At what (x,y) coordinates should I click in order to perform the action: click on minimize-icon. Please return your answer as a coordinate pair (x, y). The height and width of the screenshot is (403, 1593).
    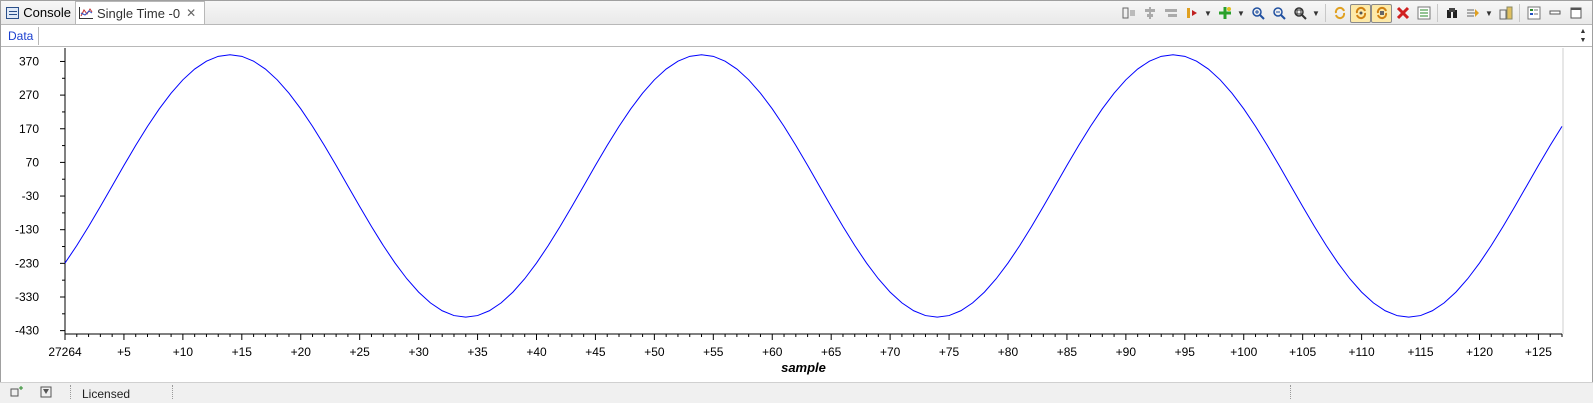
    Looking at the image, I should click on (1554, 13).